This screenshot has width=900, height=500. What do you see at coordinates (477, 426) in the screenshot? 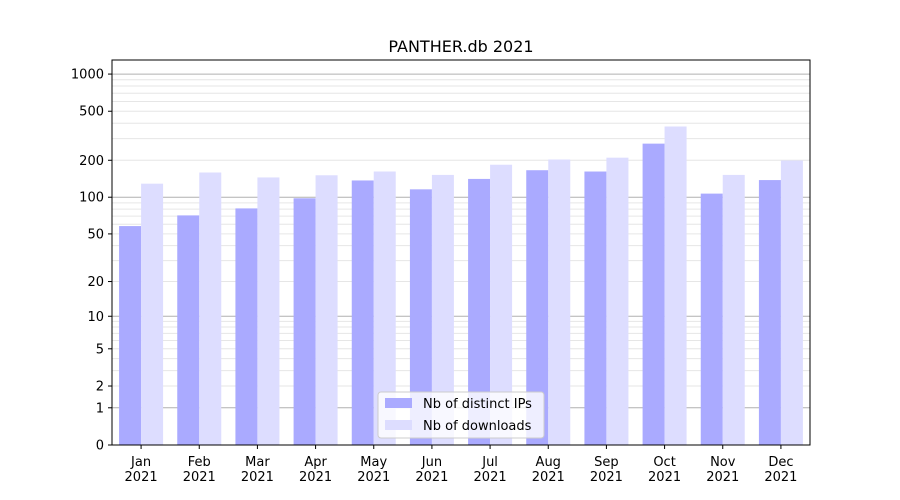
I see `legend-label-downloads: Nb of downloads` at bounding box center [477, 426].